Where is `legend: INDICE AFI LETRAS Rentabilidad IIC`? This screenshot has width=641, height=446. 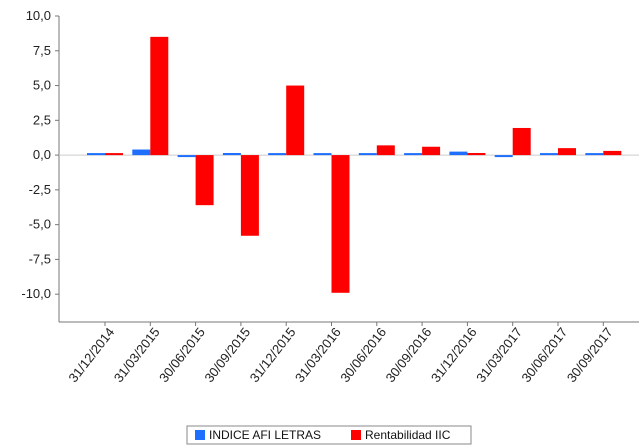 legend: INDICE AFI LETRAS Rentabilidad IIC is located at coordinates (329, 435).